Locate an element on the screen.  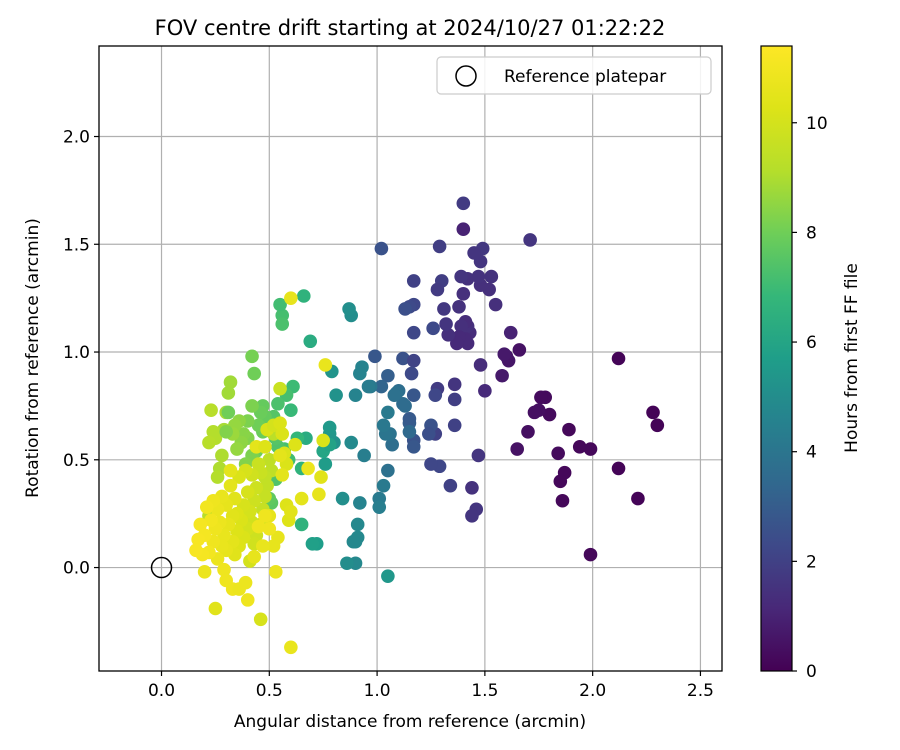
colorbar-tick-label: 0 is located at coordinates (811, 672).